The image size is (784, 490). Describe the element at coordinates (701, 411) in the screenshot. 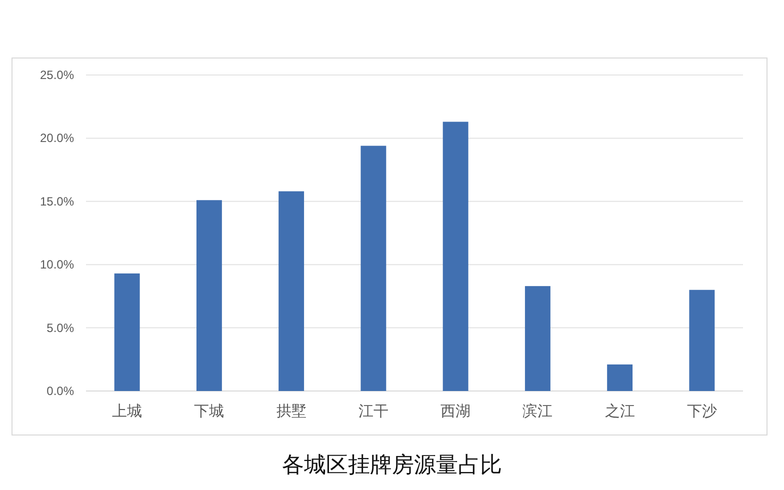

I see `x-tick-label: 下沙` at that location.